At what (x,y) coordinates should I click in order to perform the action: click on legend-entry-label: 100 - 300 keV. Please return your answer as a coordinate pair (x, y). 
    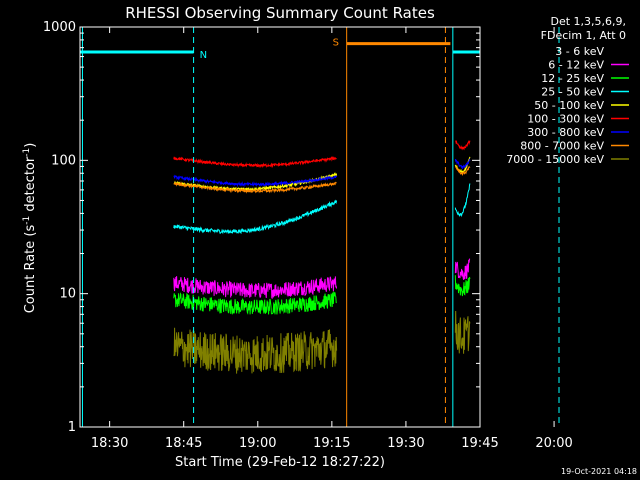
    Looking at the image, I should click on (565, 119).